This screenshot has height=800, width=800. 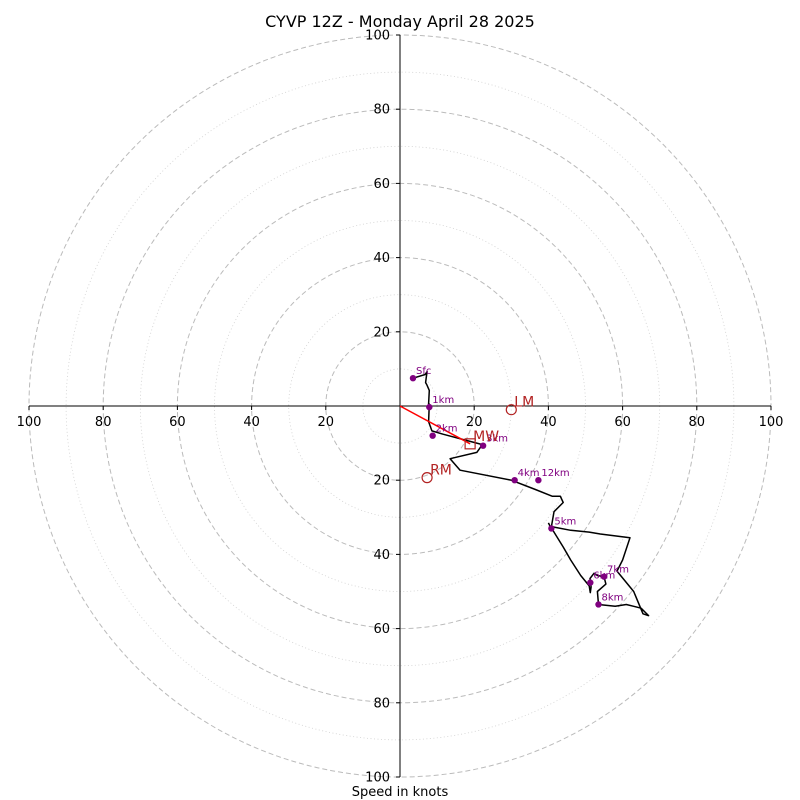 I want to click on height-label: 5km, so click(x=565, y=521).